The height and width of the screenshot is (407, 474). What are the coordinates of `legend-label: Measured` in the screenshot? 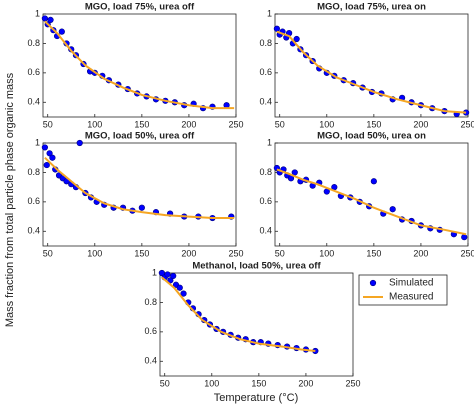 It's located at (411, 297).